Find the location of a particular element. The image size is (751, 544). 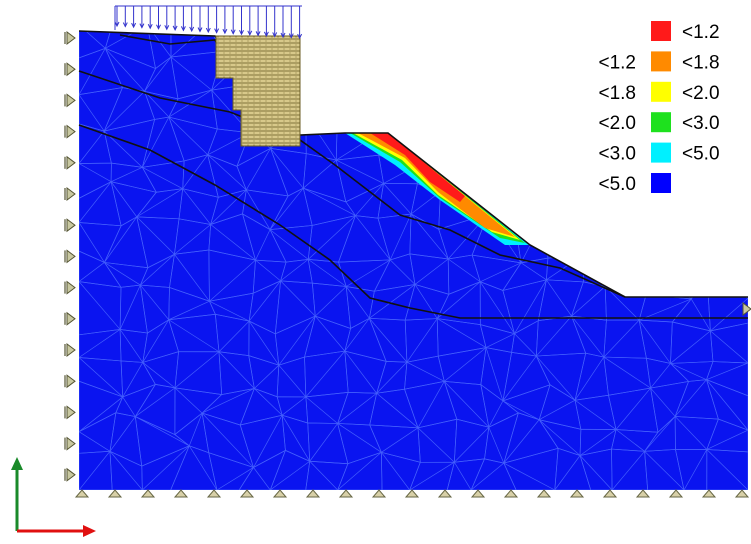

legend: <1.2 <1.2 <1.8 <1.8 <2.0 <2.0 <3.0 <3.0 <5.0 <5.0 is located at coordinates (659, 108).